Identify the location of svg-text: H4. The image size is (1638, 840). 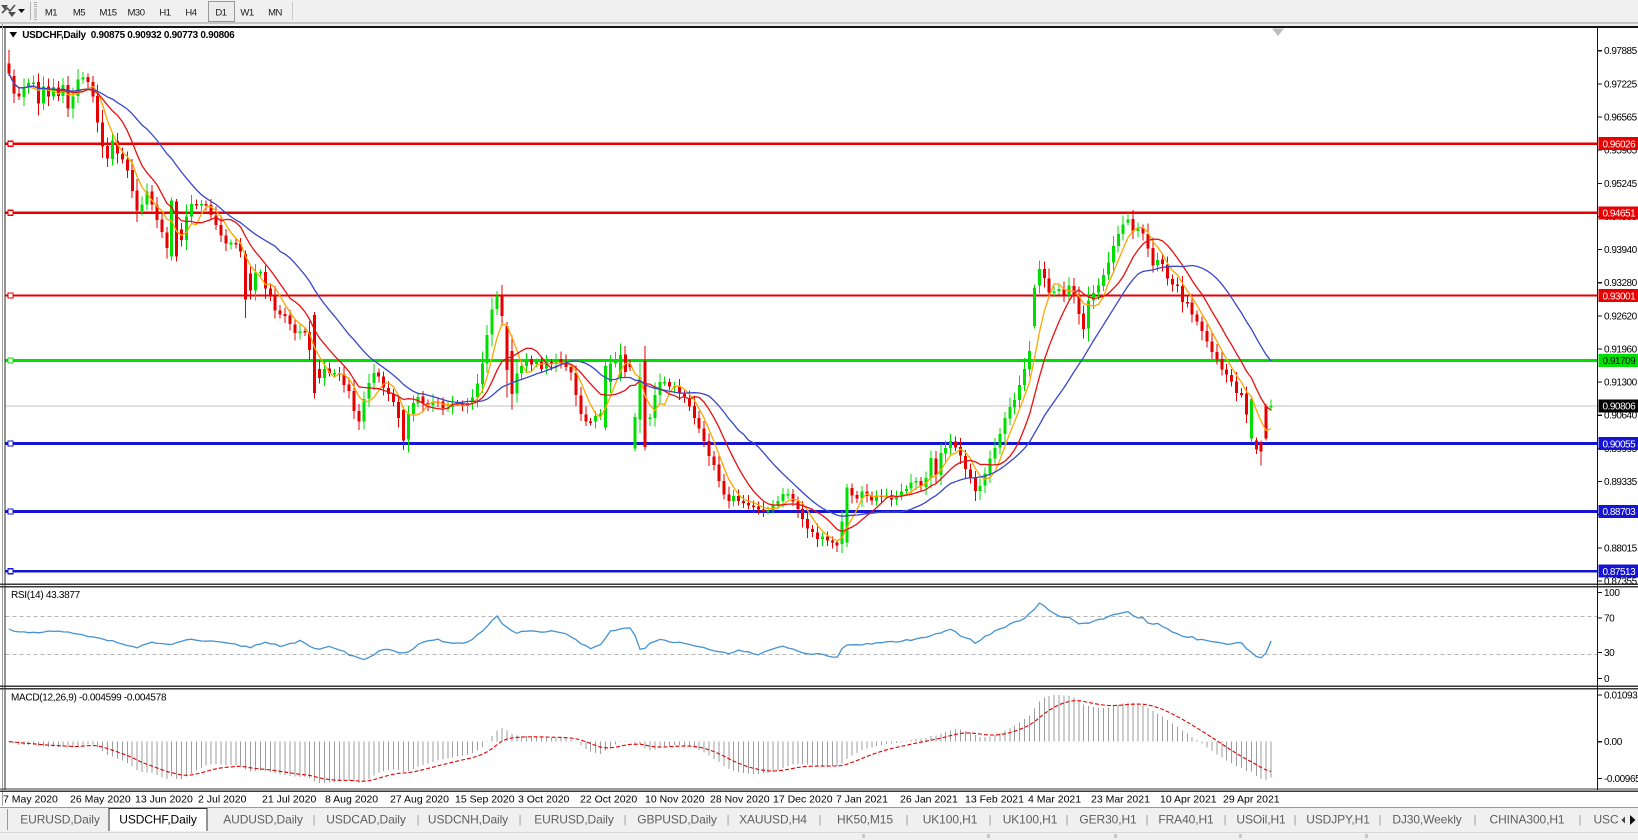
(190, 13).